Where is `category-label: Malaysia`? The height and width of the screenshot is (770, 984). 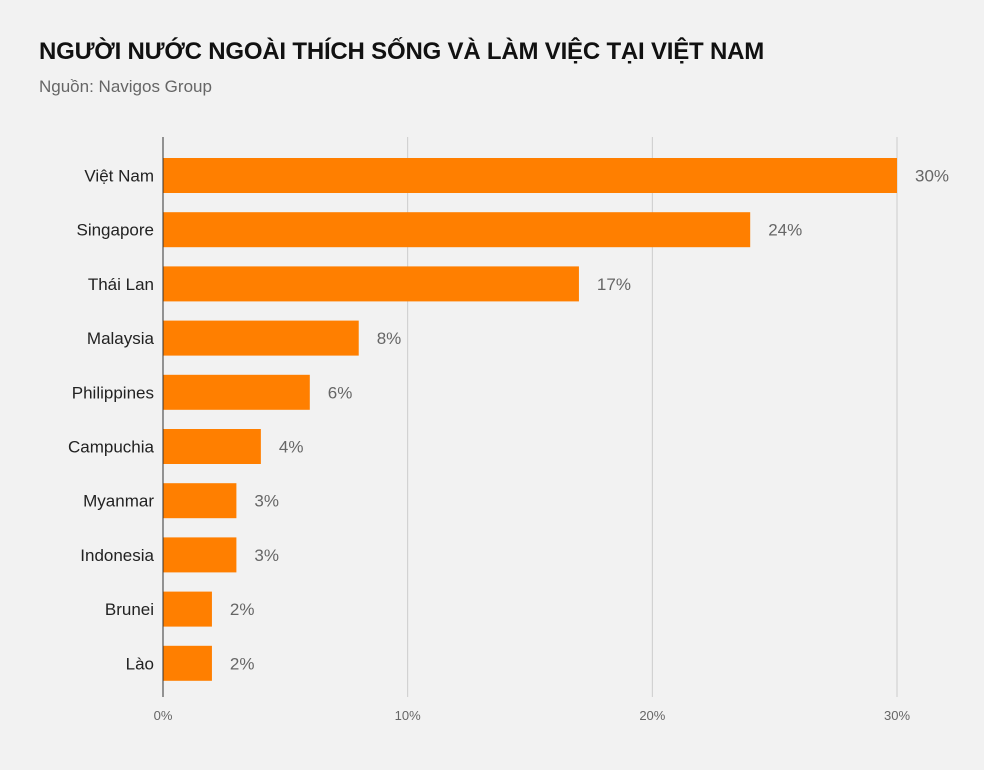
category-label: Malaysia is located at coordinates (121, 338).